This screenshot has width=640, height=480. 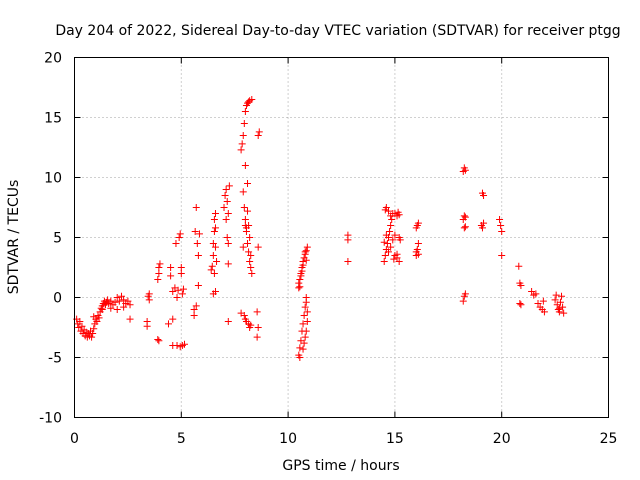 I want to click on x-tick-label: 25, so click(x=609, y=439).